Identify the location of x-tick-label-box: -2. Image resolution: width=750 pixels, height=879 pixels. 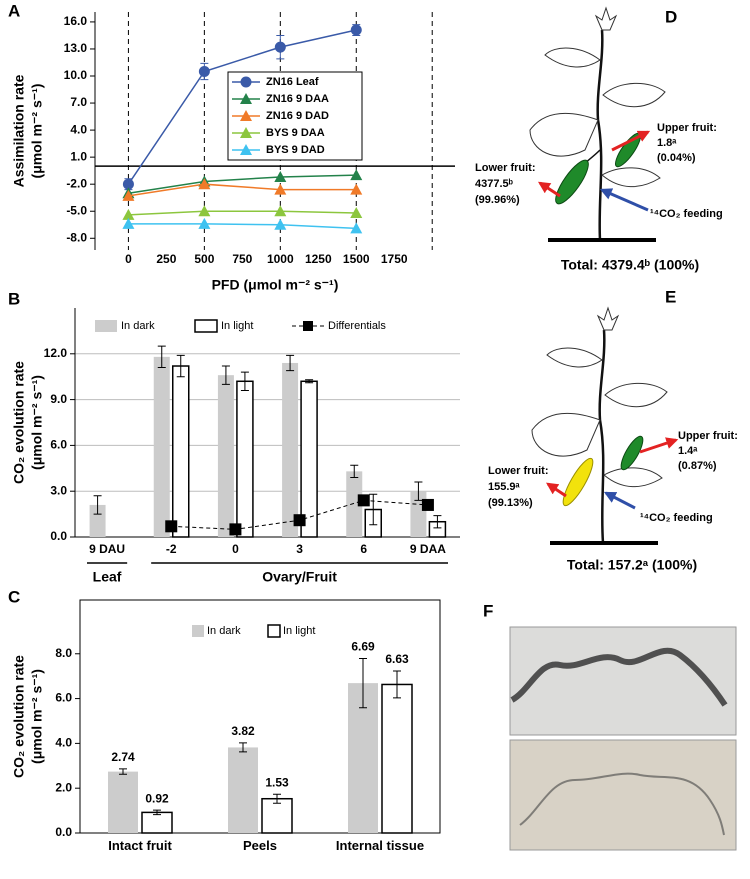
(171, 549).